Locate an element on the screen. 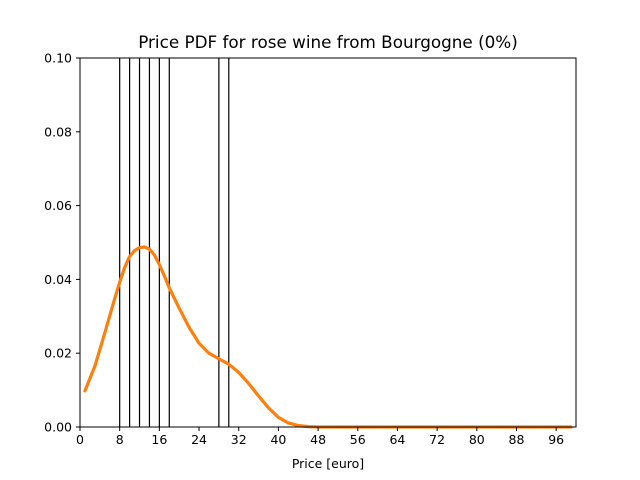  x-tick-label: 24 is located at coordinates (199, 439).